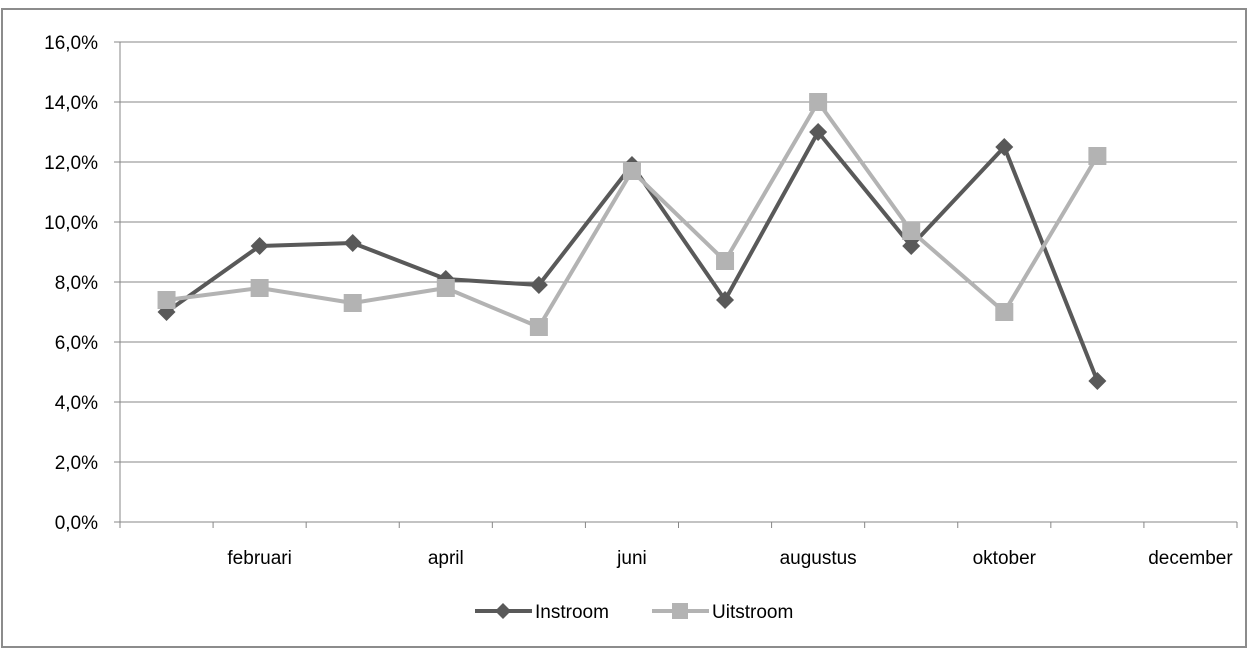 The height and width of the screenshot is (648, 1252). I want to click on x-tick-label: april, so click(446, 558).